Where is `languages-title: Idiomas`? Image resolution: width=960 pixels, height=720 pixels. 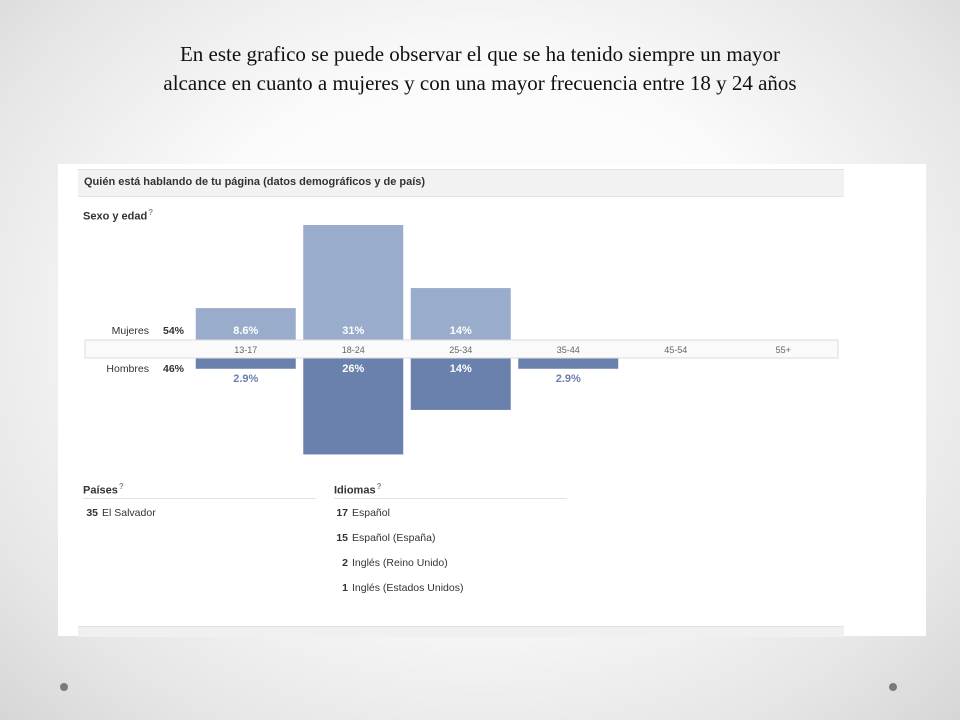
languages-title: Idiomas is located at coordinates (355, 490).